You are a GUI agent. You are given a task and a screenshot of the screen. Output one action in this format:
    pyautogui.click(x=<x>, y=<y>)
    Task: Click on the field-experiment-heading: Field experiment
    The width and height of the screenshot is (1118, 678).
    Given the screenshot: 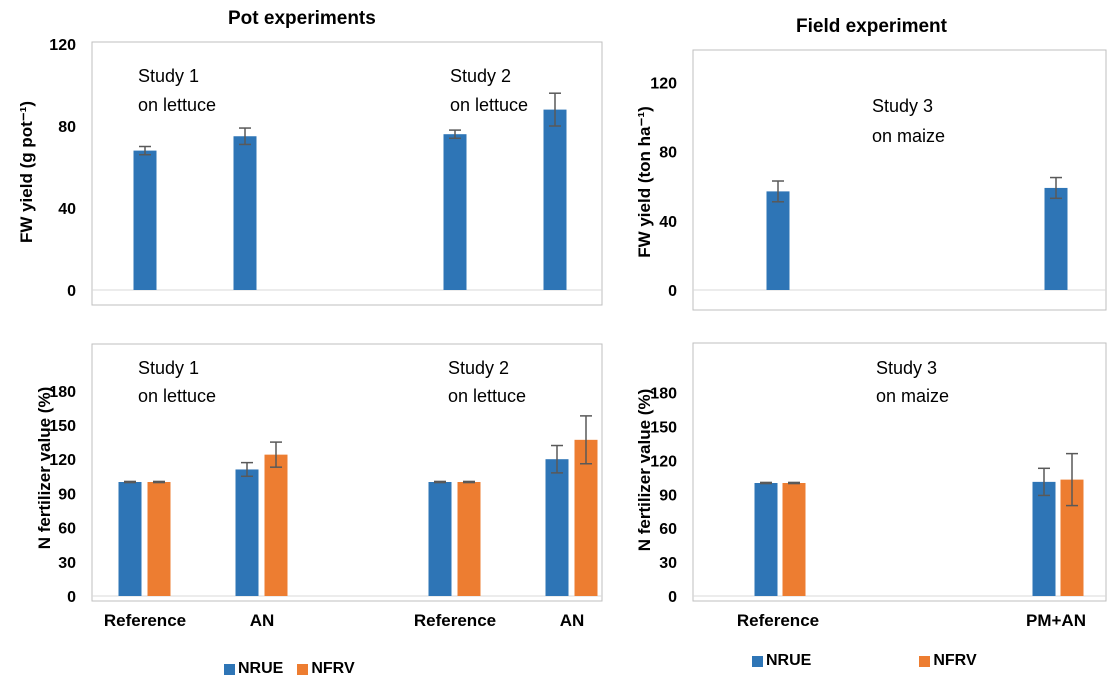 What is the action you would take?
    pyautogui.click(x=871, y=26)
    